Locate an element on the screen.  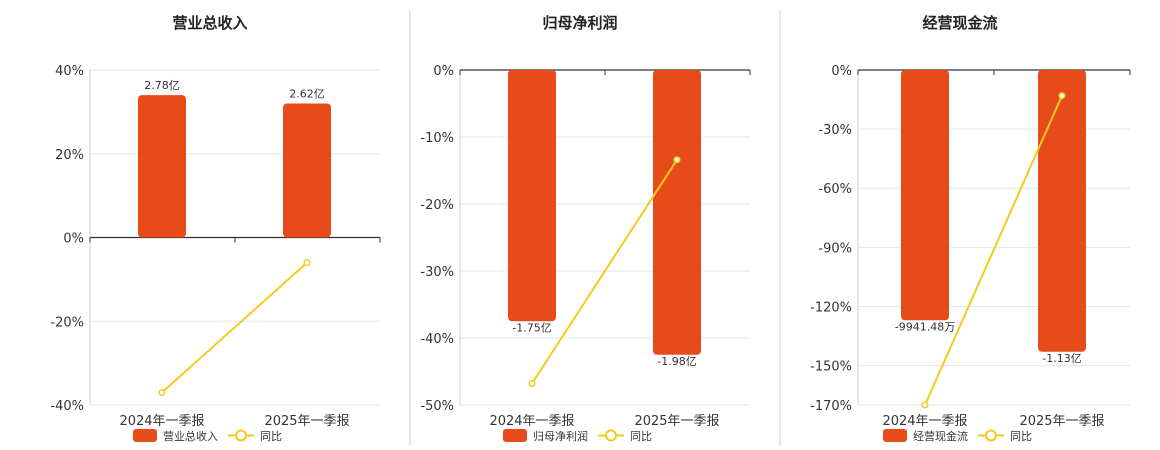
bar-data-label: -1.75亿 is located at coordinates (531, 327).